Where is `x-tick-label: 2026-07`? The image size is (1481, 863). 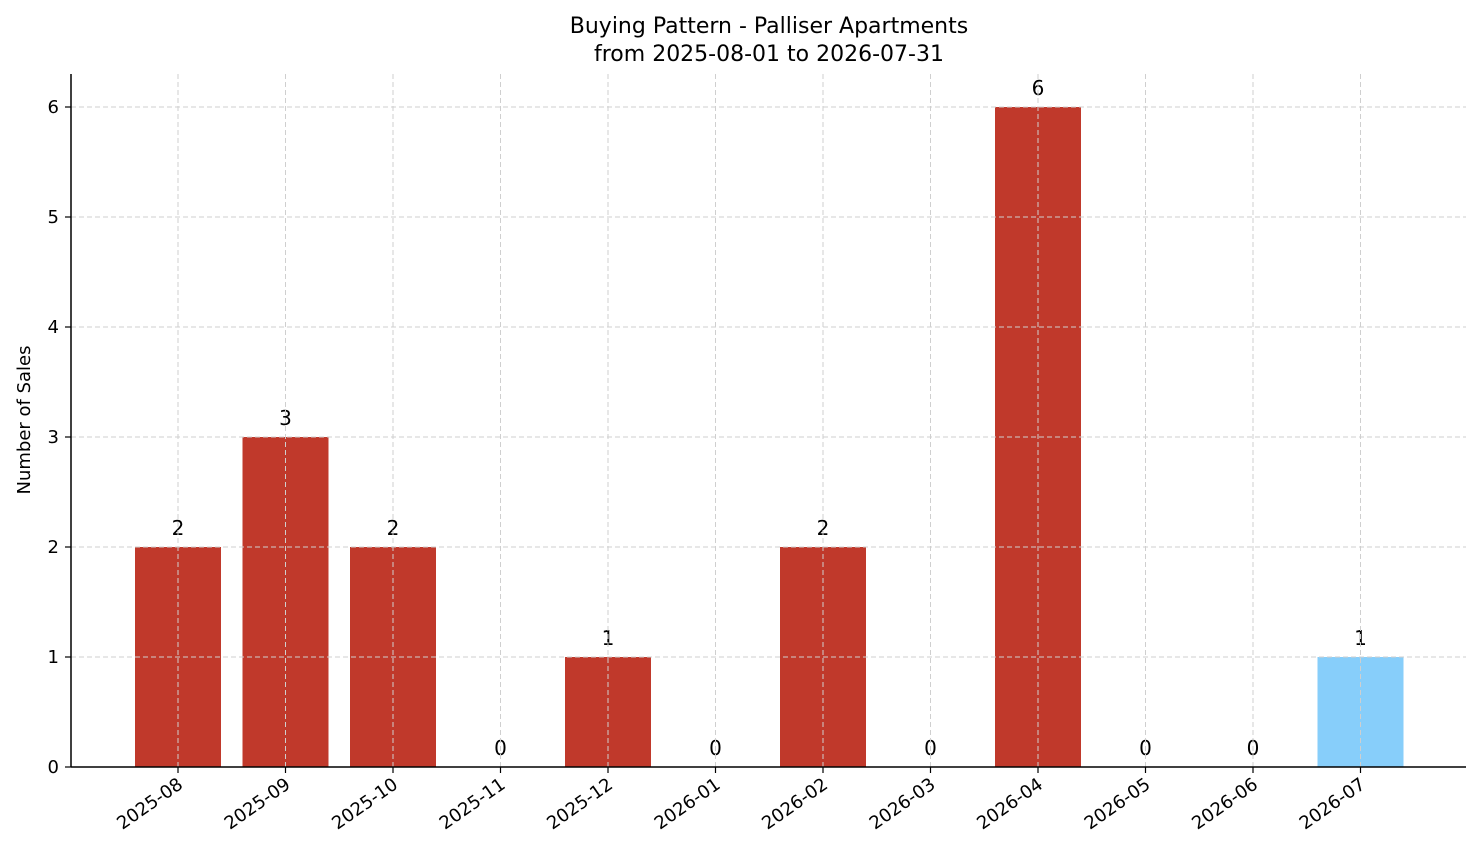 x-tick-label: 2026-07 is located at coordinates (1333, 804).